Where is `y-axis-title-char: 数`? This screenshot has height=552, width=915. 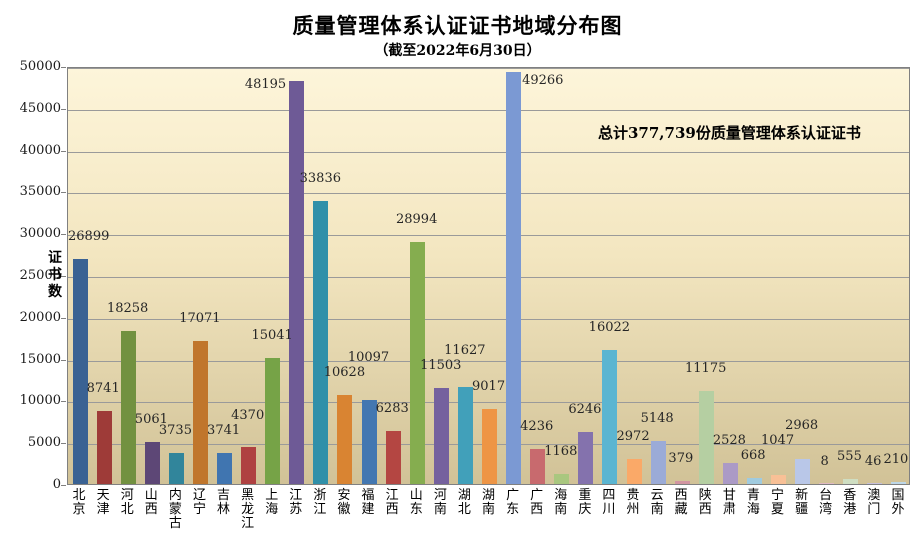
y-axis-title-char: 数 is located at coordinates (55, 292).